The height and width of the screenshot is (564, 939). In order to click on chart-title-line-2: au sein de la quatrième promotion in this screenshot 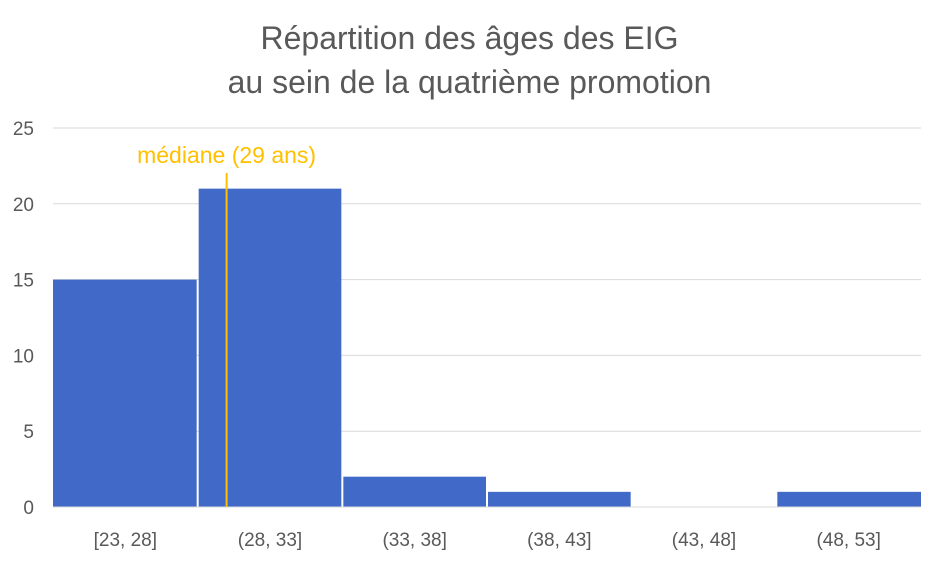, I will do `click(469, 82)`.